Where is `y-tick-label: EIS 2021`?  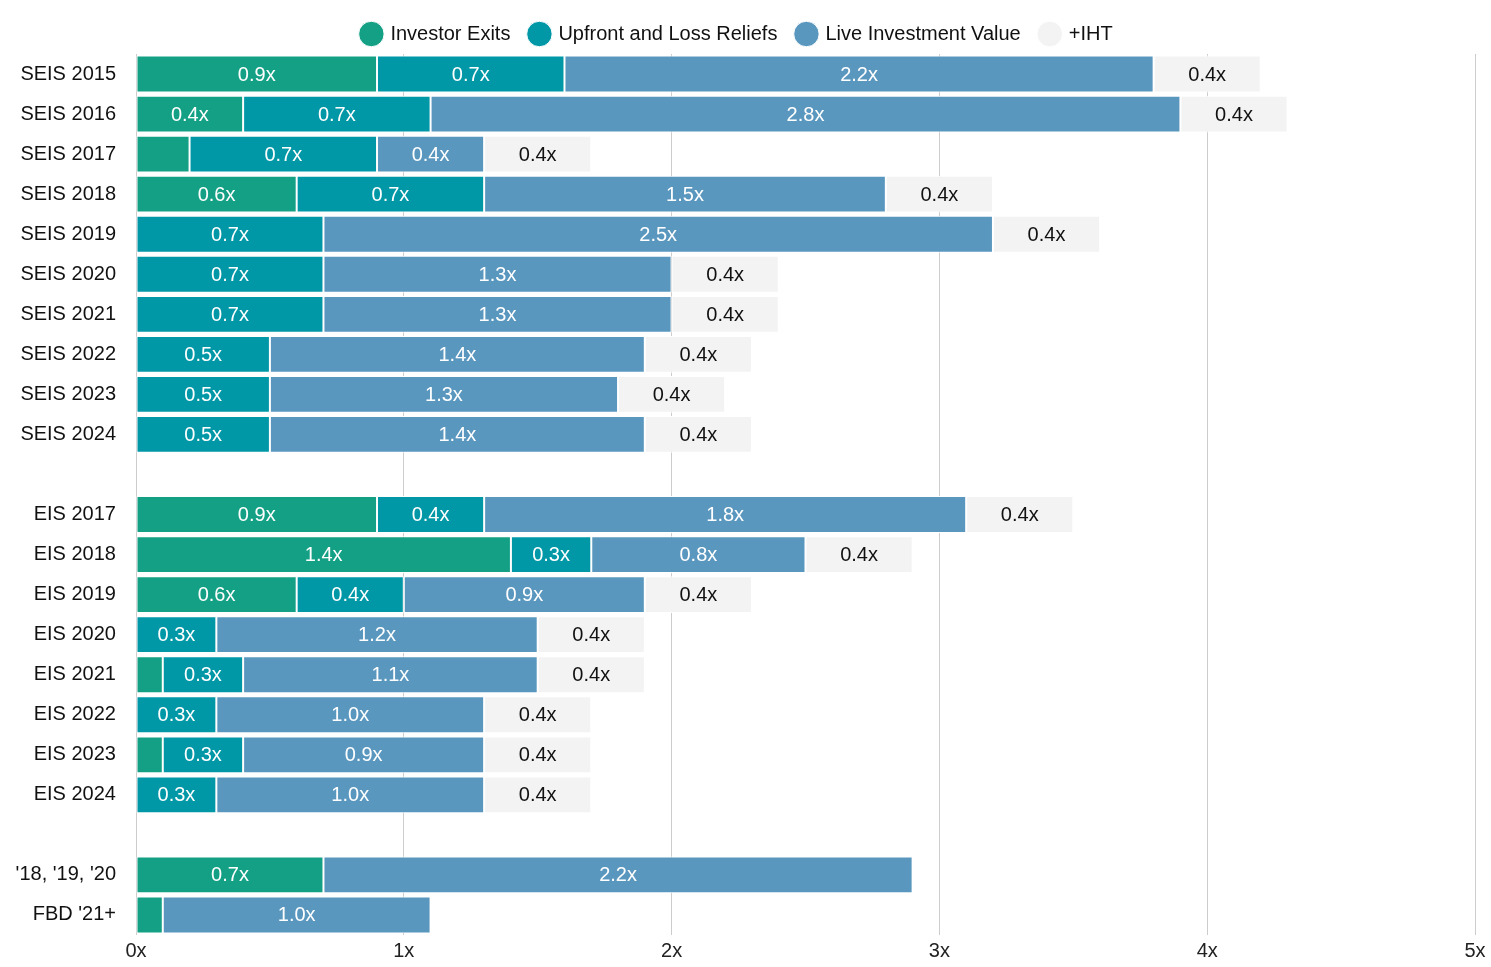 y-tick-label: EIS 2021 is located at coordinates (74, 673).